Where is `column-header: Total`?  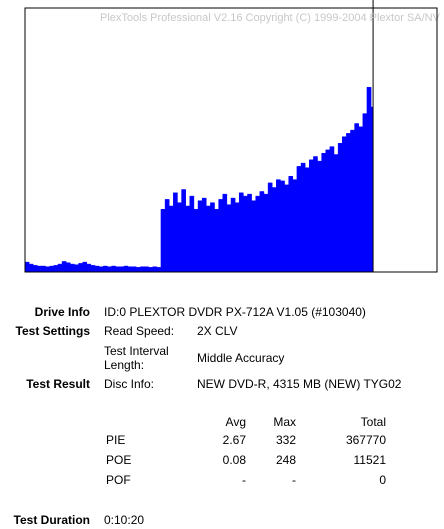 column-header: Total is located at coordinates (373, 422).